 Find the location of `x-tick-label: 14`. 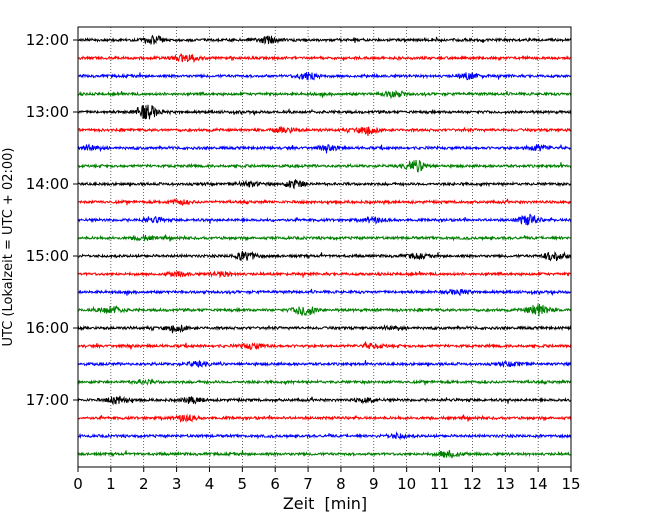

x-tick-label: 14 is located at coordinates (538, 484).